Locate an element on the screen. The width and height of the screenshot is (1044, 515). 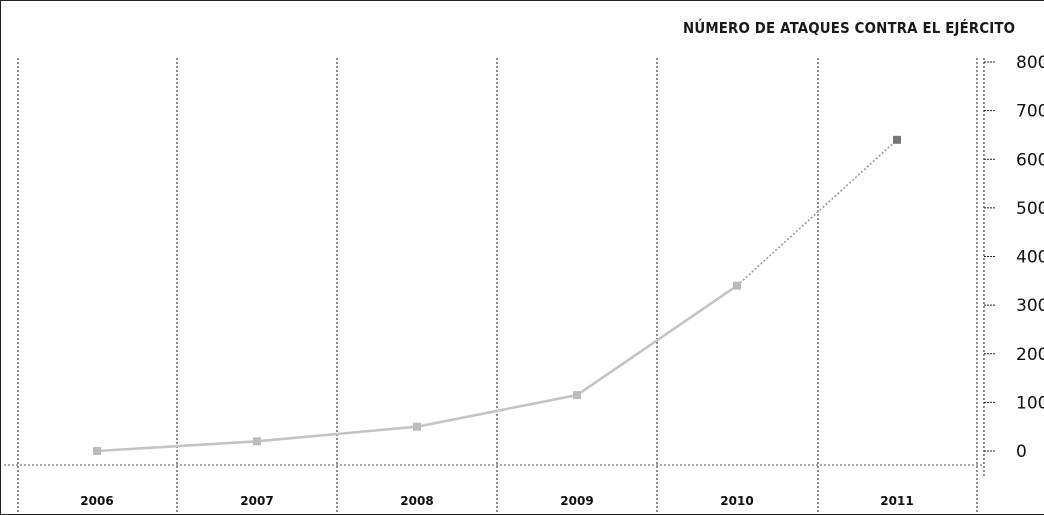
xtick-label-2010: 2010 is located at coordinates (736, 501).